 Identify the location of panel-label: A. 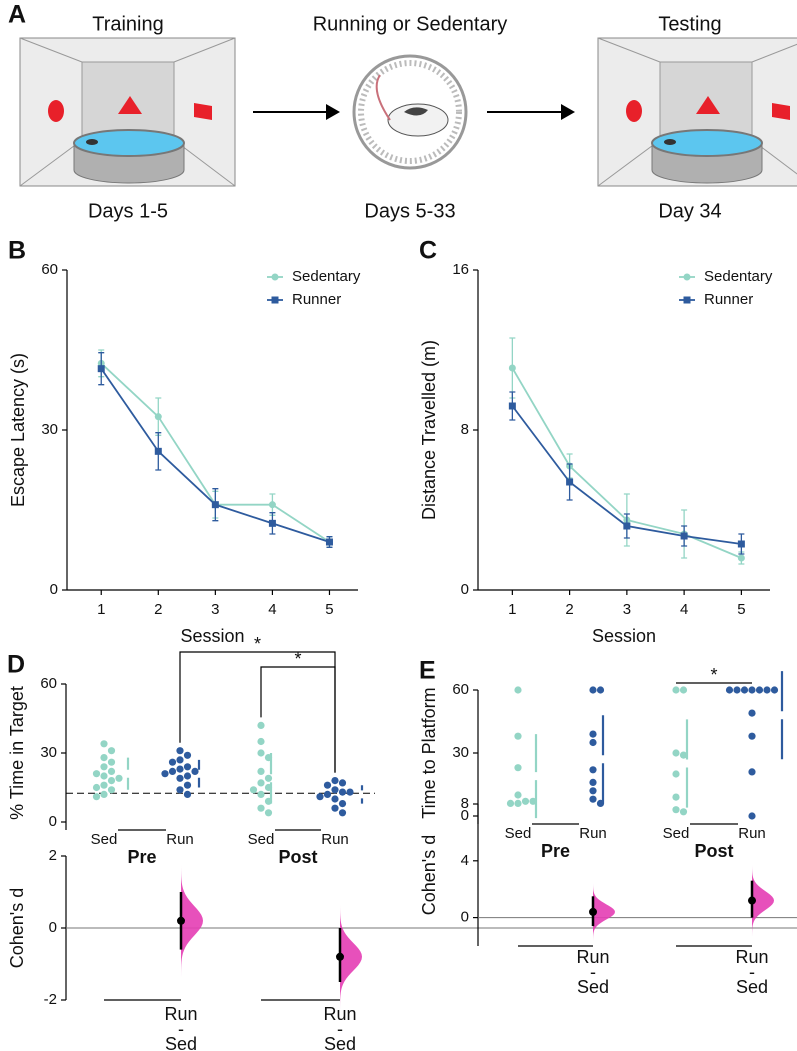
(17, 15).